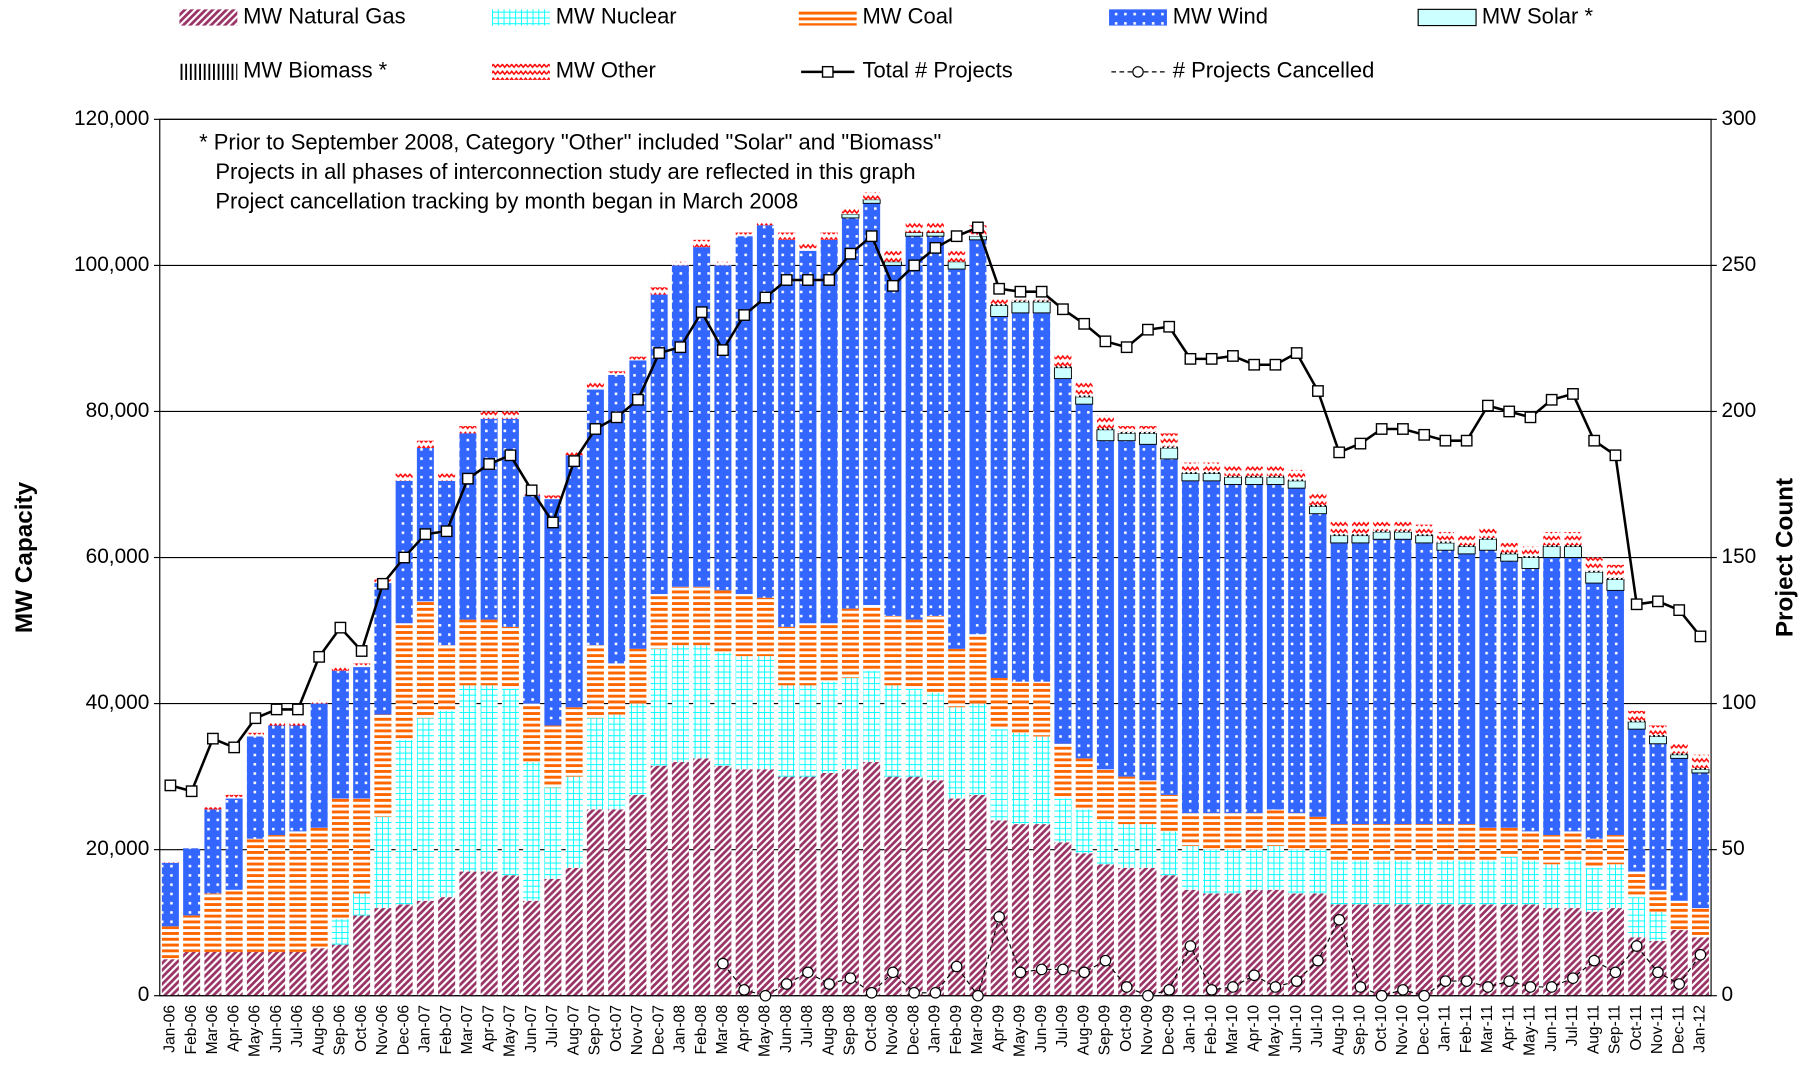 The width and height of the screenshot is (1806, 1078). What do you see at coordinates (111, 264) in the screenshot?
I see `y-tick-label: 100,000` at bounding box center [111, 264].